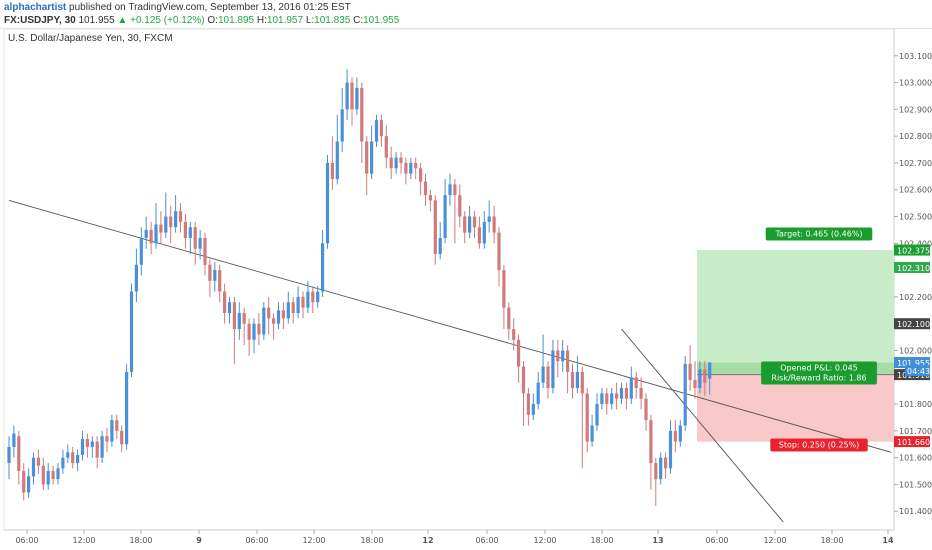  Describe the element at coordinates (915, 190) in the screenshot. I see `y-tick-label: 102.600` at that location.